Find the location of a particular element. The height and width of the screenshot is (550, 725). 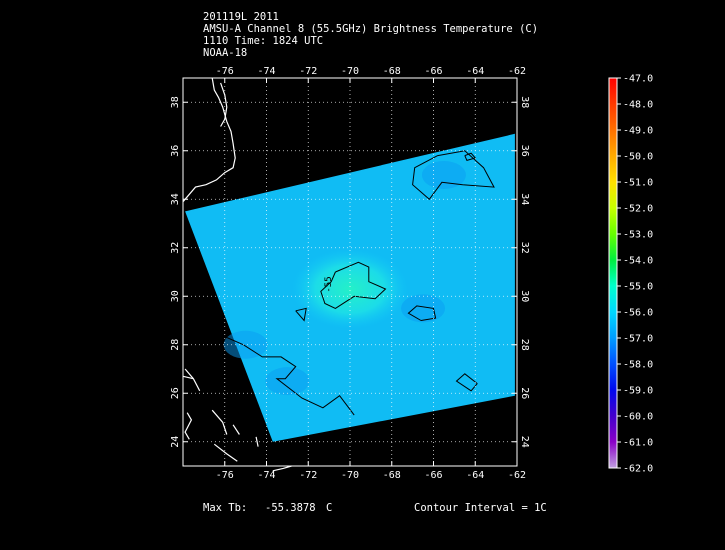

chesapeake-shore is located at coordinates (224, 104).